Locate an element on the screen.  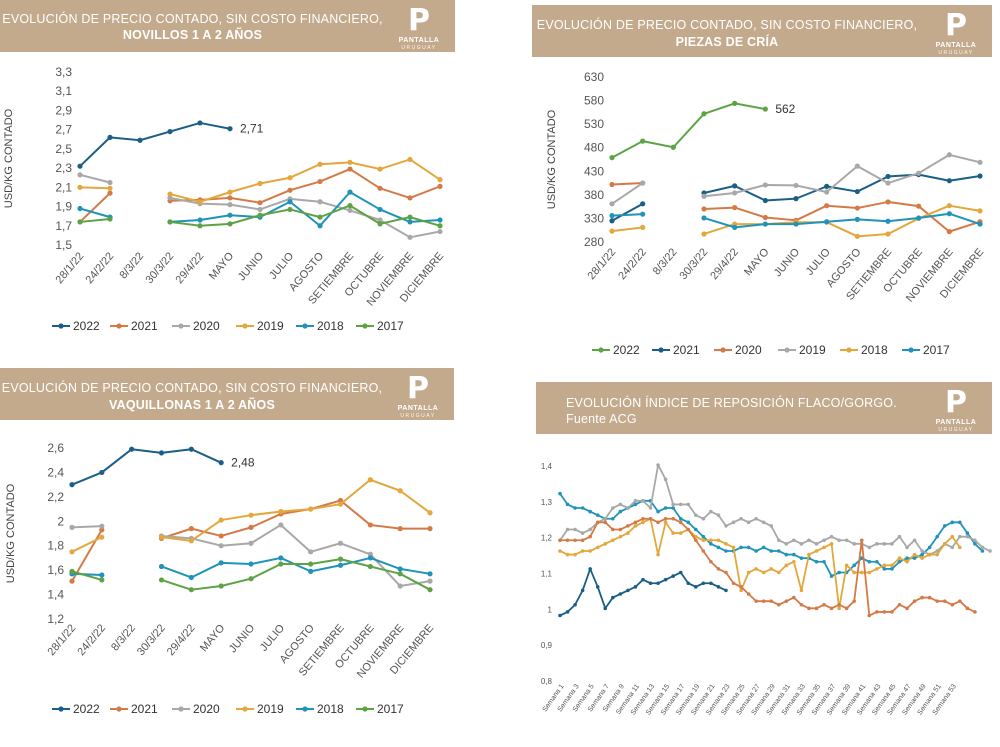
legend-label: 2020 is located at coordinates (748, 350).